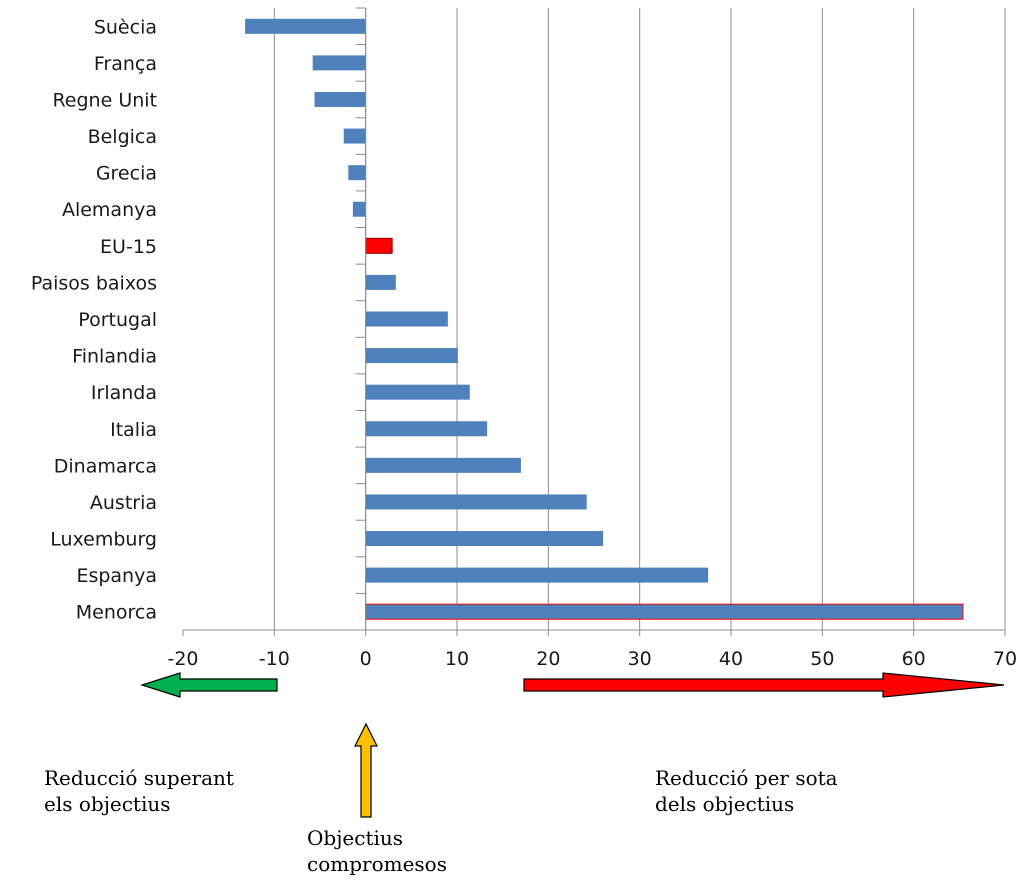 The height and width of the screenshot is (881, 1023). What do you see at coordinates (411, 356) in the screenshot?
I see `bar-finlandia` at bounding box center [411, 356].